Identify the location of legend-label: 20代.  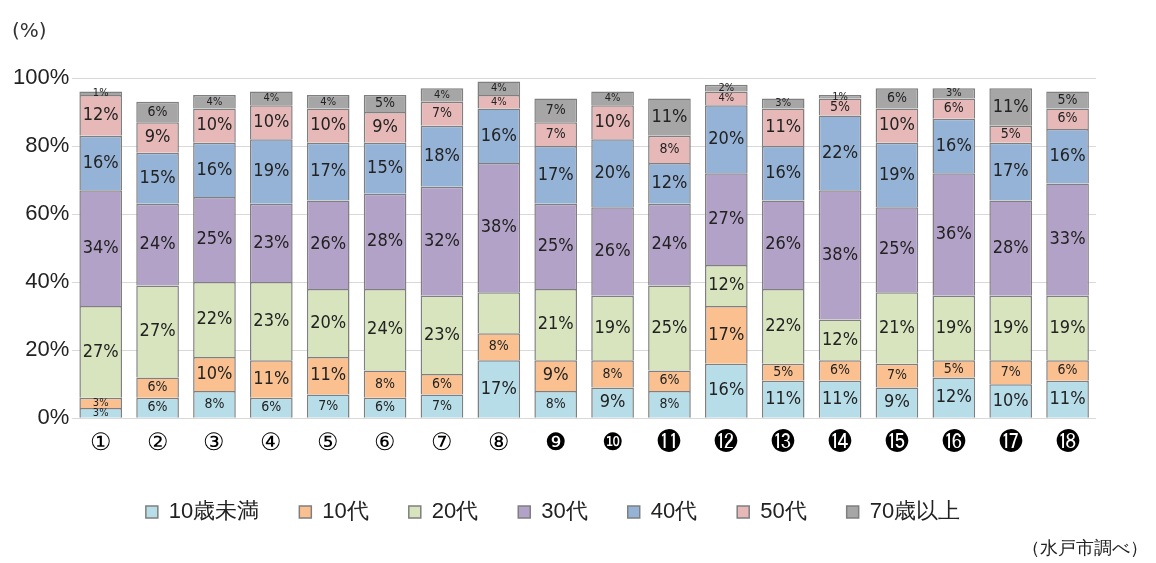
(455, 511).